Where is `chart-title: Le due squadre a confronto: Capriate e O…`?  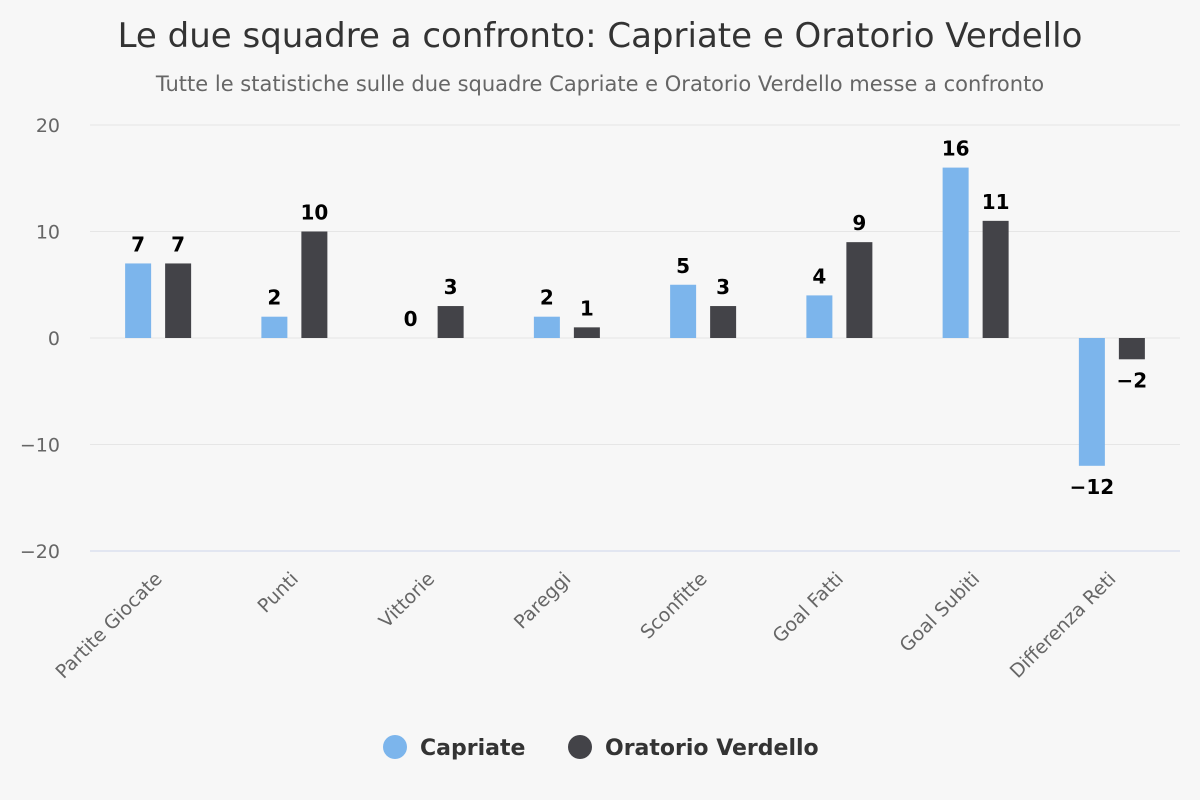
chart-title: Le due squadre a confronto: Capriate e O… is located at coordinates (600, 36).